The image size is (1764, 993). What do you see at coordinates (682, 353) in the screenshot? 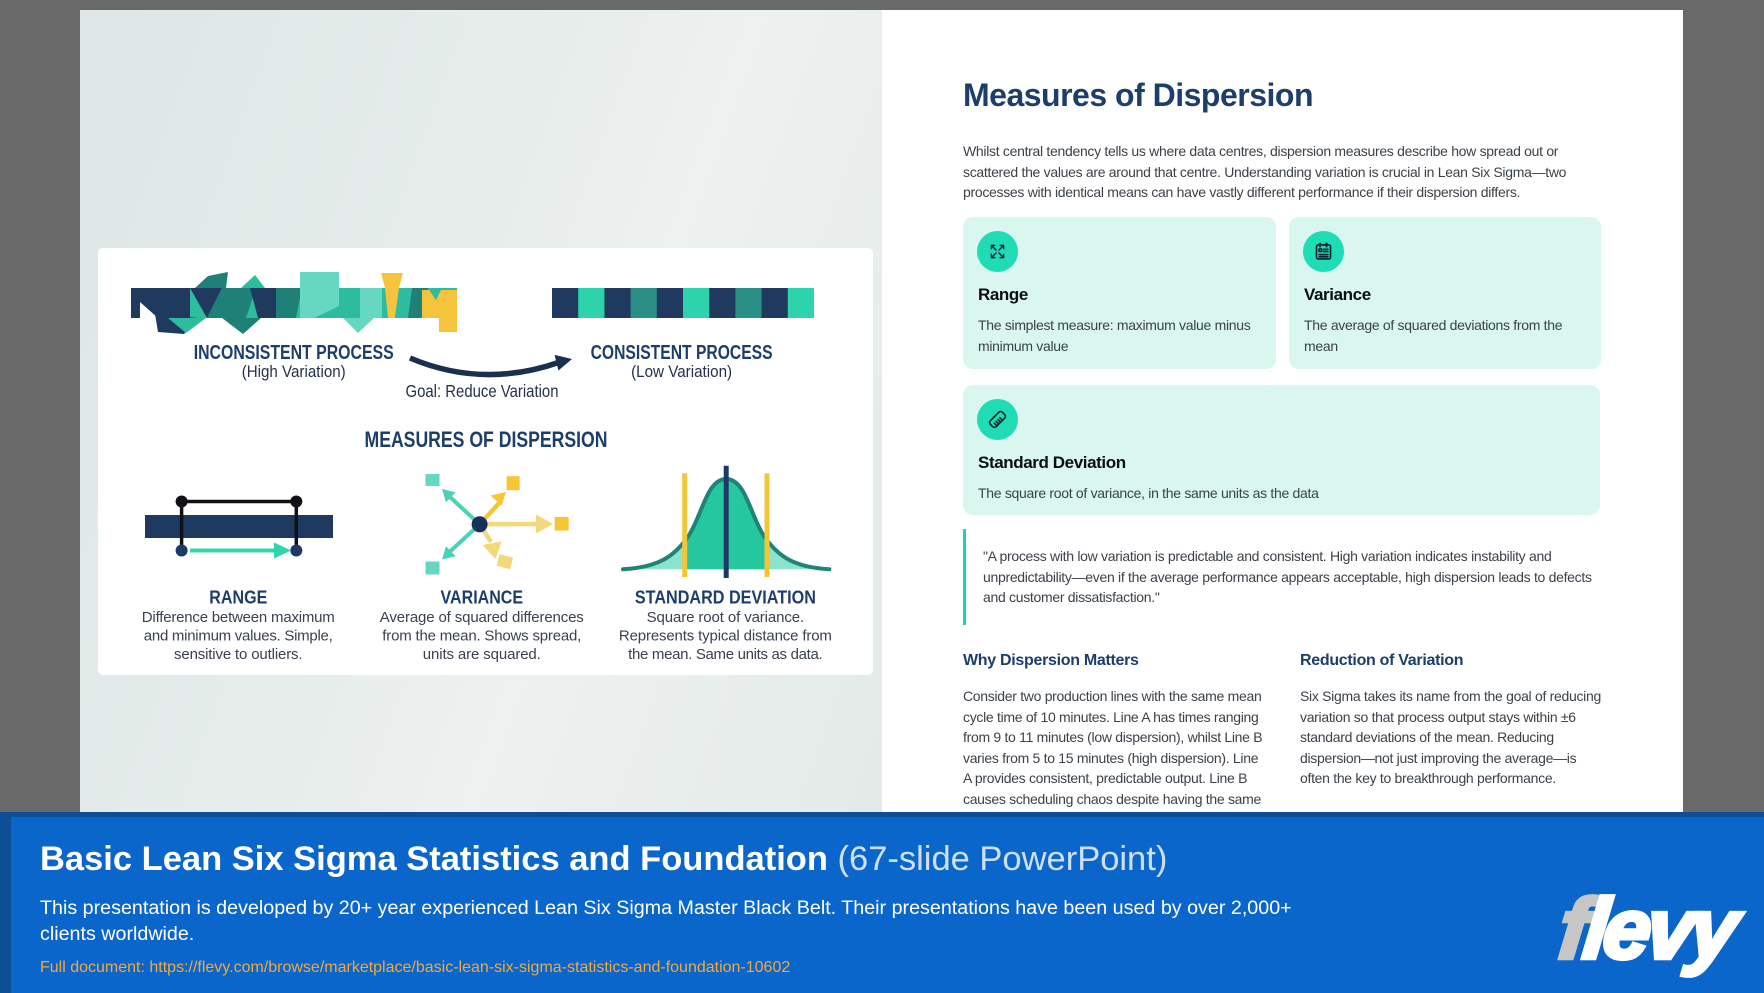
I see `svg-text: CONSISTENT PROCESS` at bounding box center [682, 353].